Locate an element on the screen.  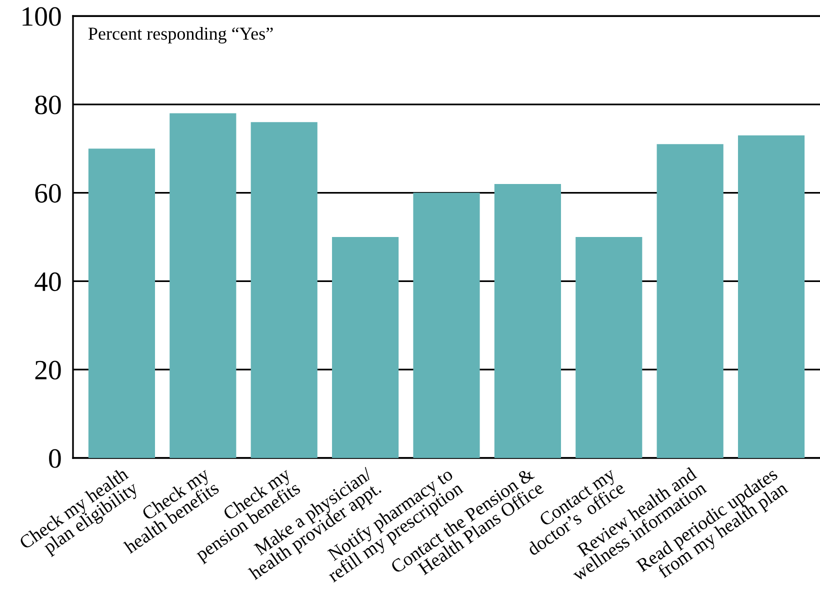
y-tick-label: 20 is located at coordinates (48, 370).